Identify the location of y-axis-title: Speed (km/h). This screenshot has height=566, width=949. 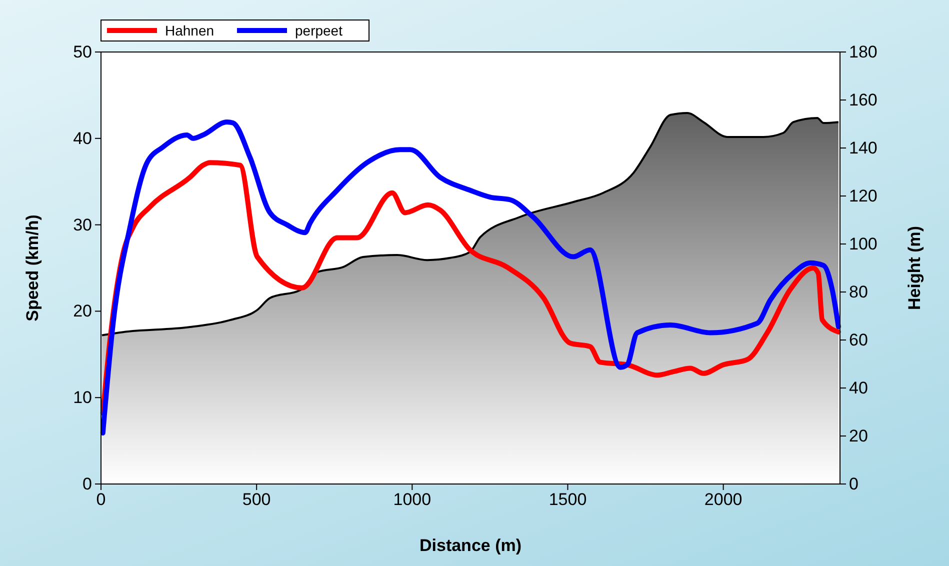
(32, 268).